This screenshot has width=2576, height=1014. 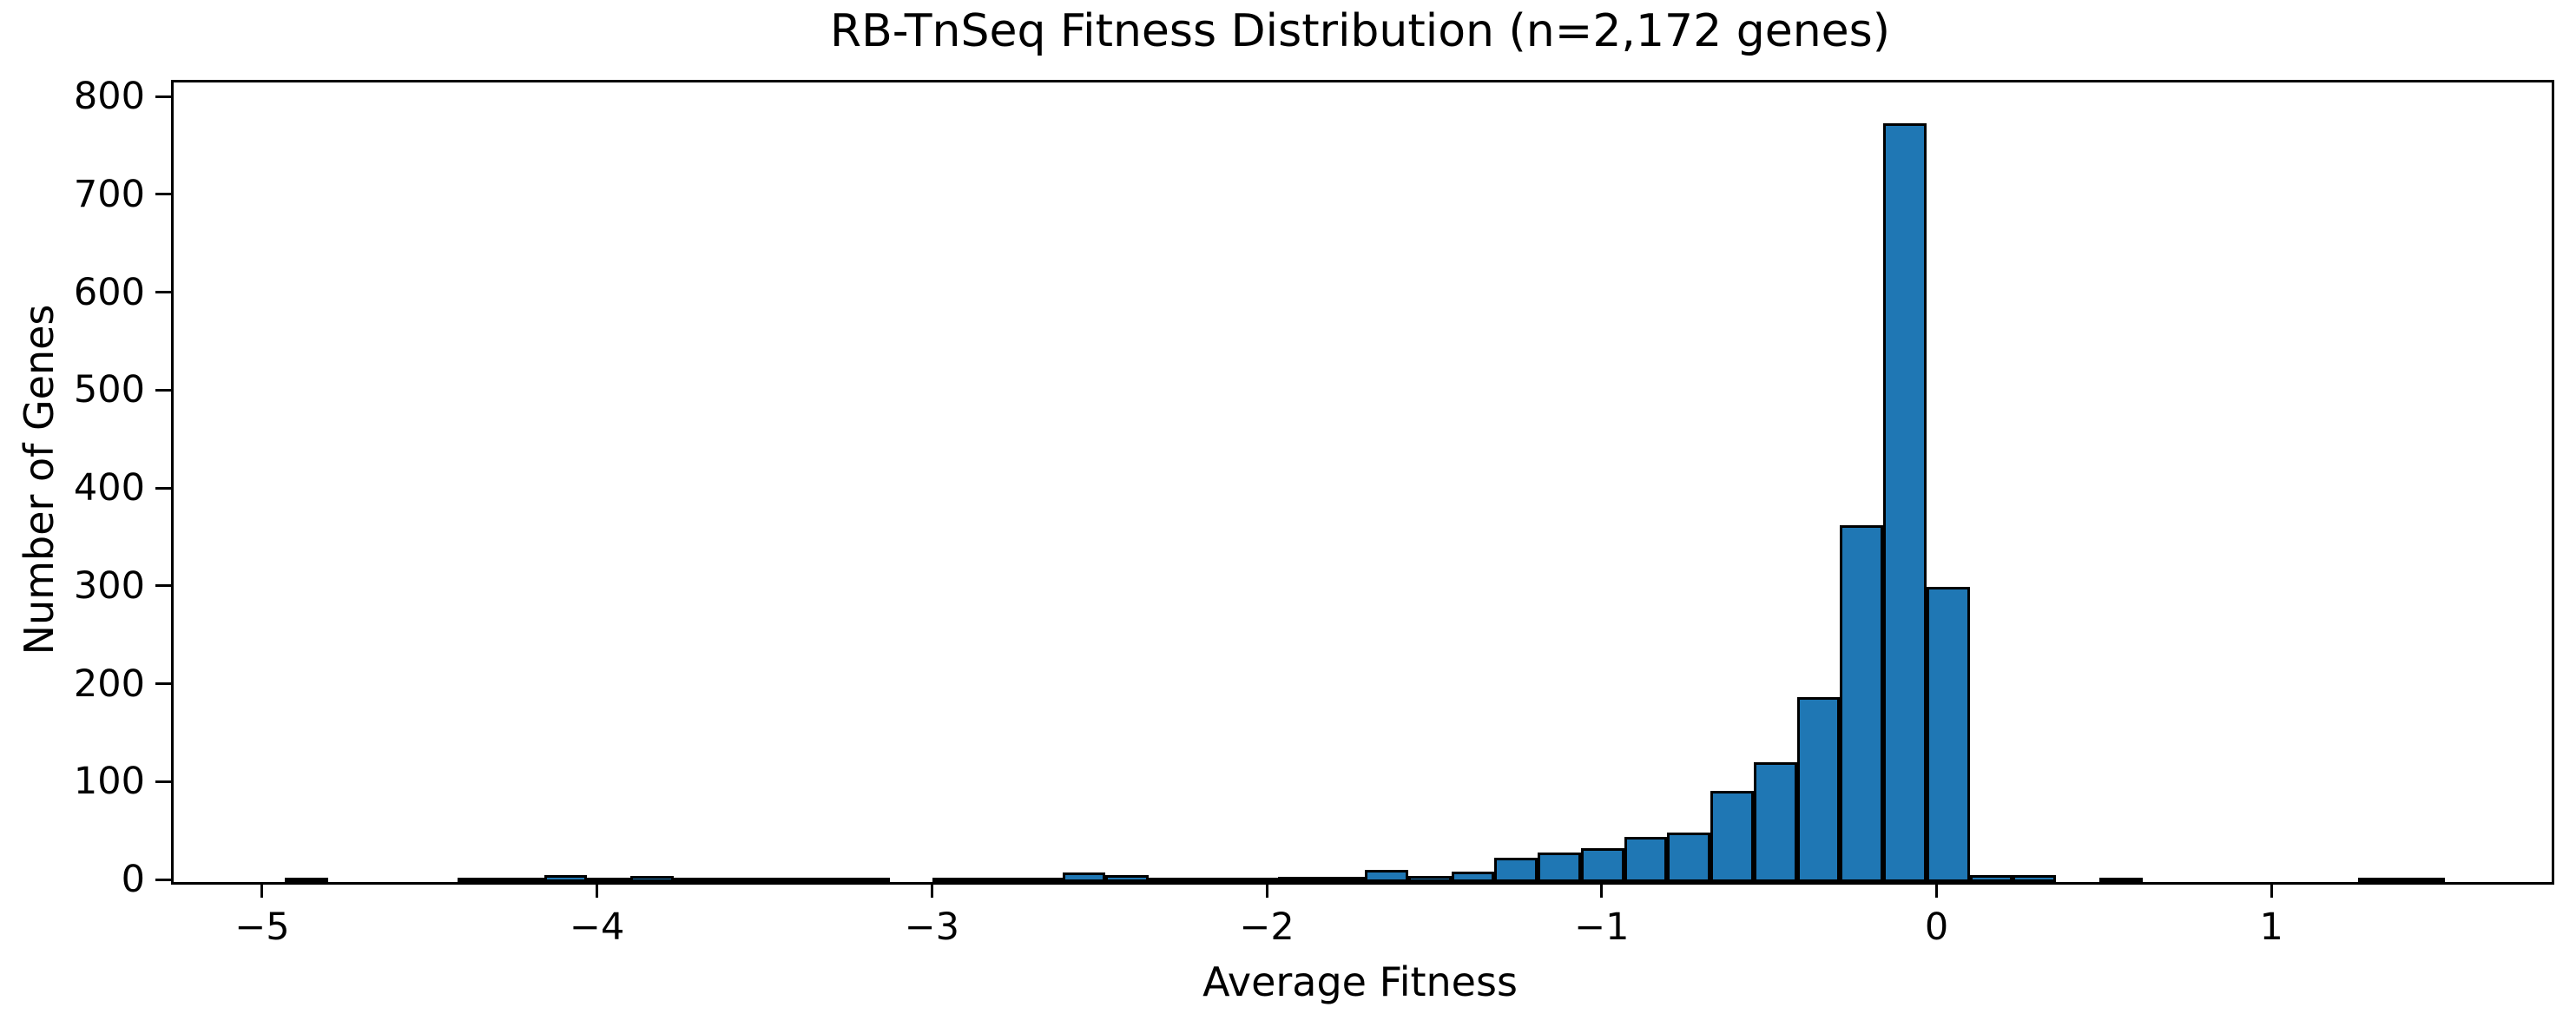 What do you see at coordinates (39, 479) in the screenshot?
I see `y-axis-label: Number of Genes` at bounding box center [39, 479].